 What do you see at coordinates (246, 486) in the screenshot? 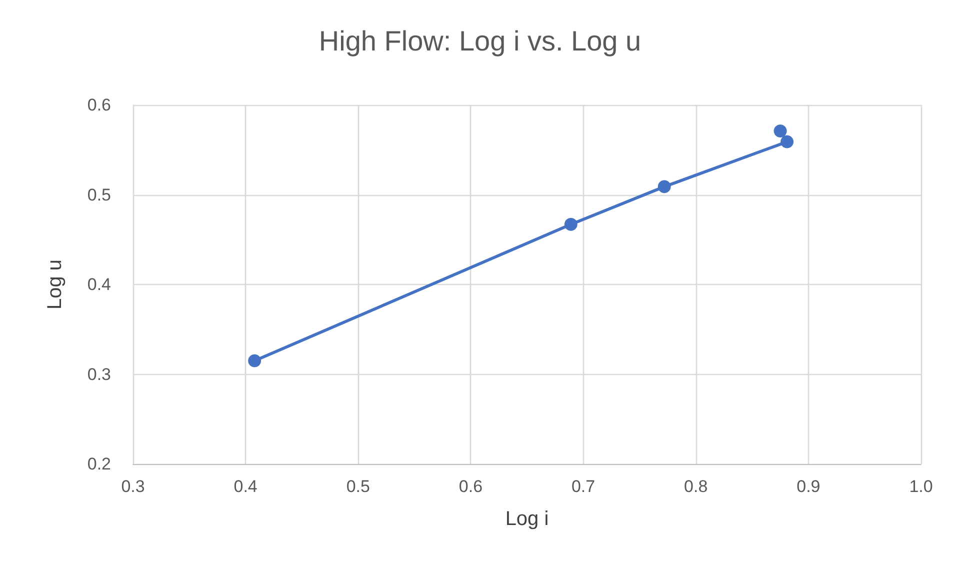
I see `x-tick-label: 0.4` at bounding box center [246, 486].